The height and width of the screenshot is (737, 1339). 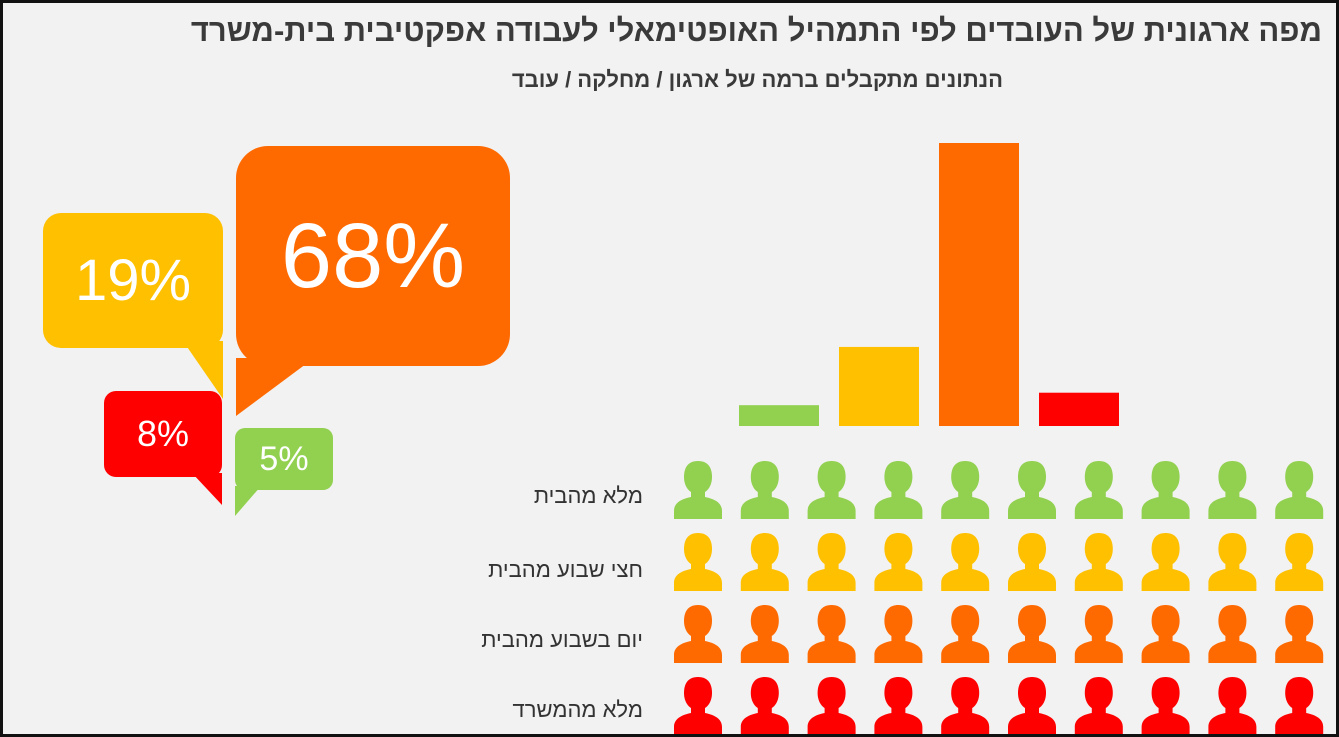 I want to click on callout-day-week-home-value: 68%, so click(x=373, y=255).